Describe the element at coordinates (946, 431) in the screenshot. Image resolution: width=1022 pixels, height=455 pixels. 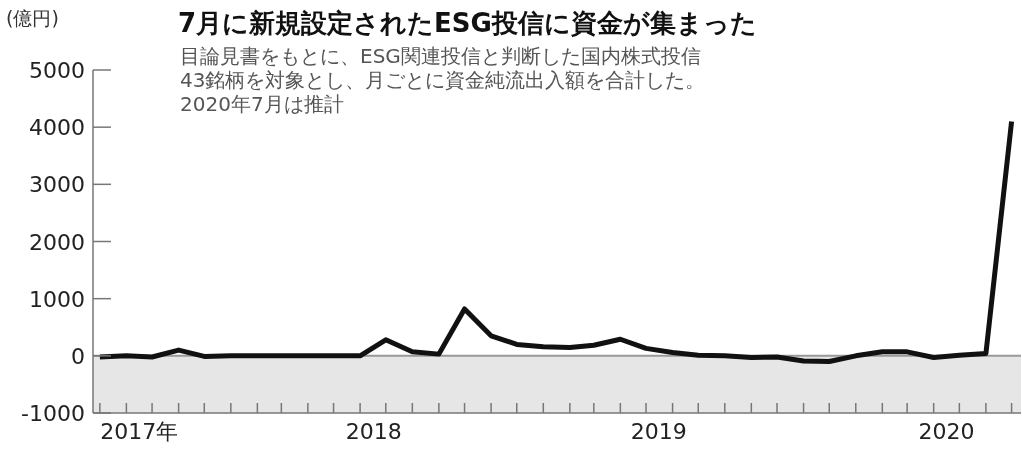
I see `x-tick-label: 2020` at that location.